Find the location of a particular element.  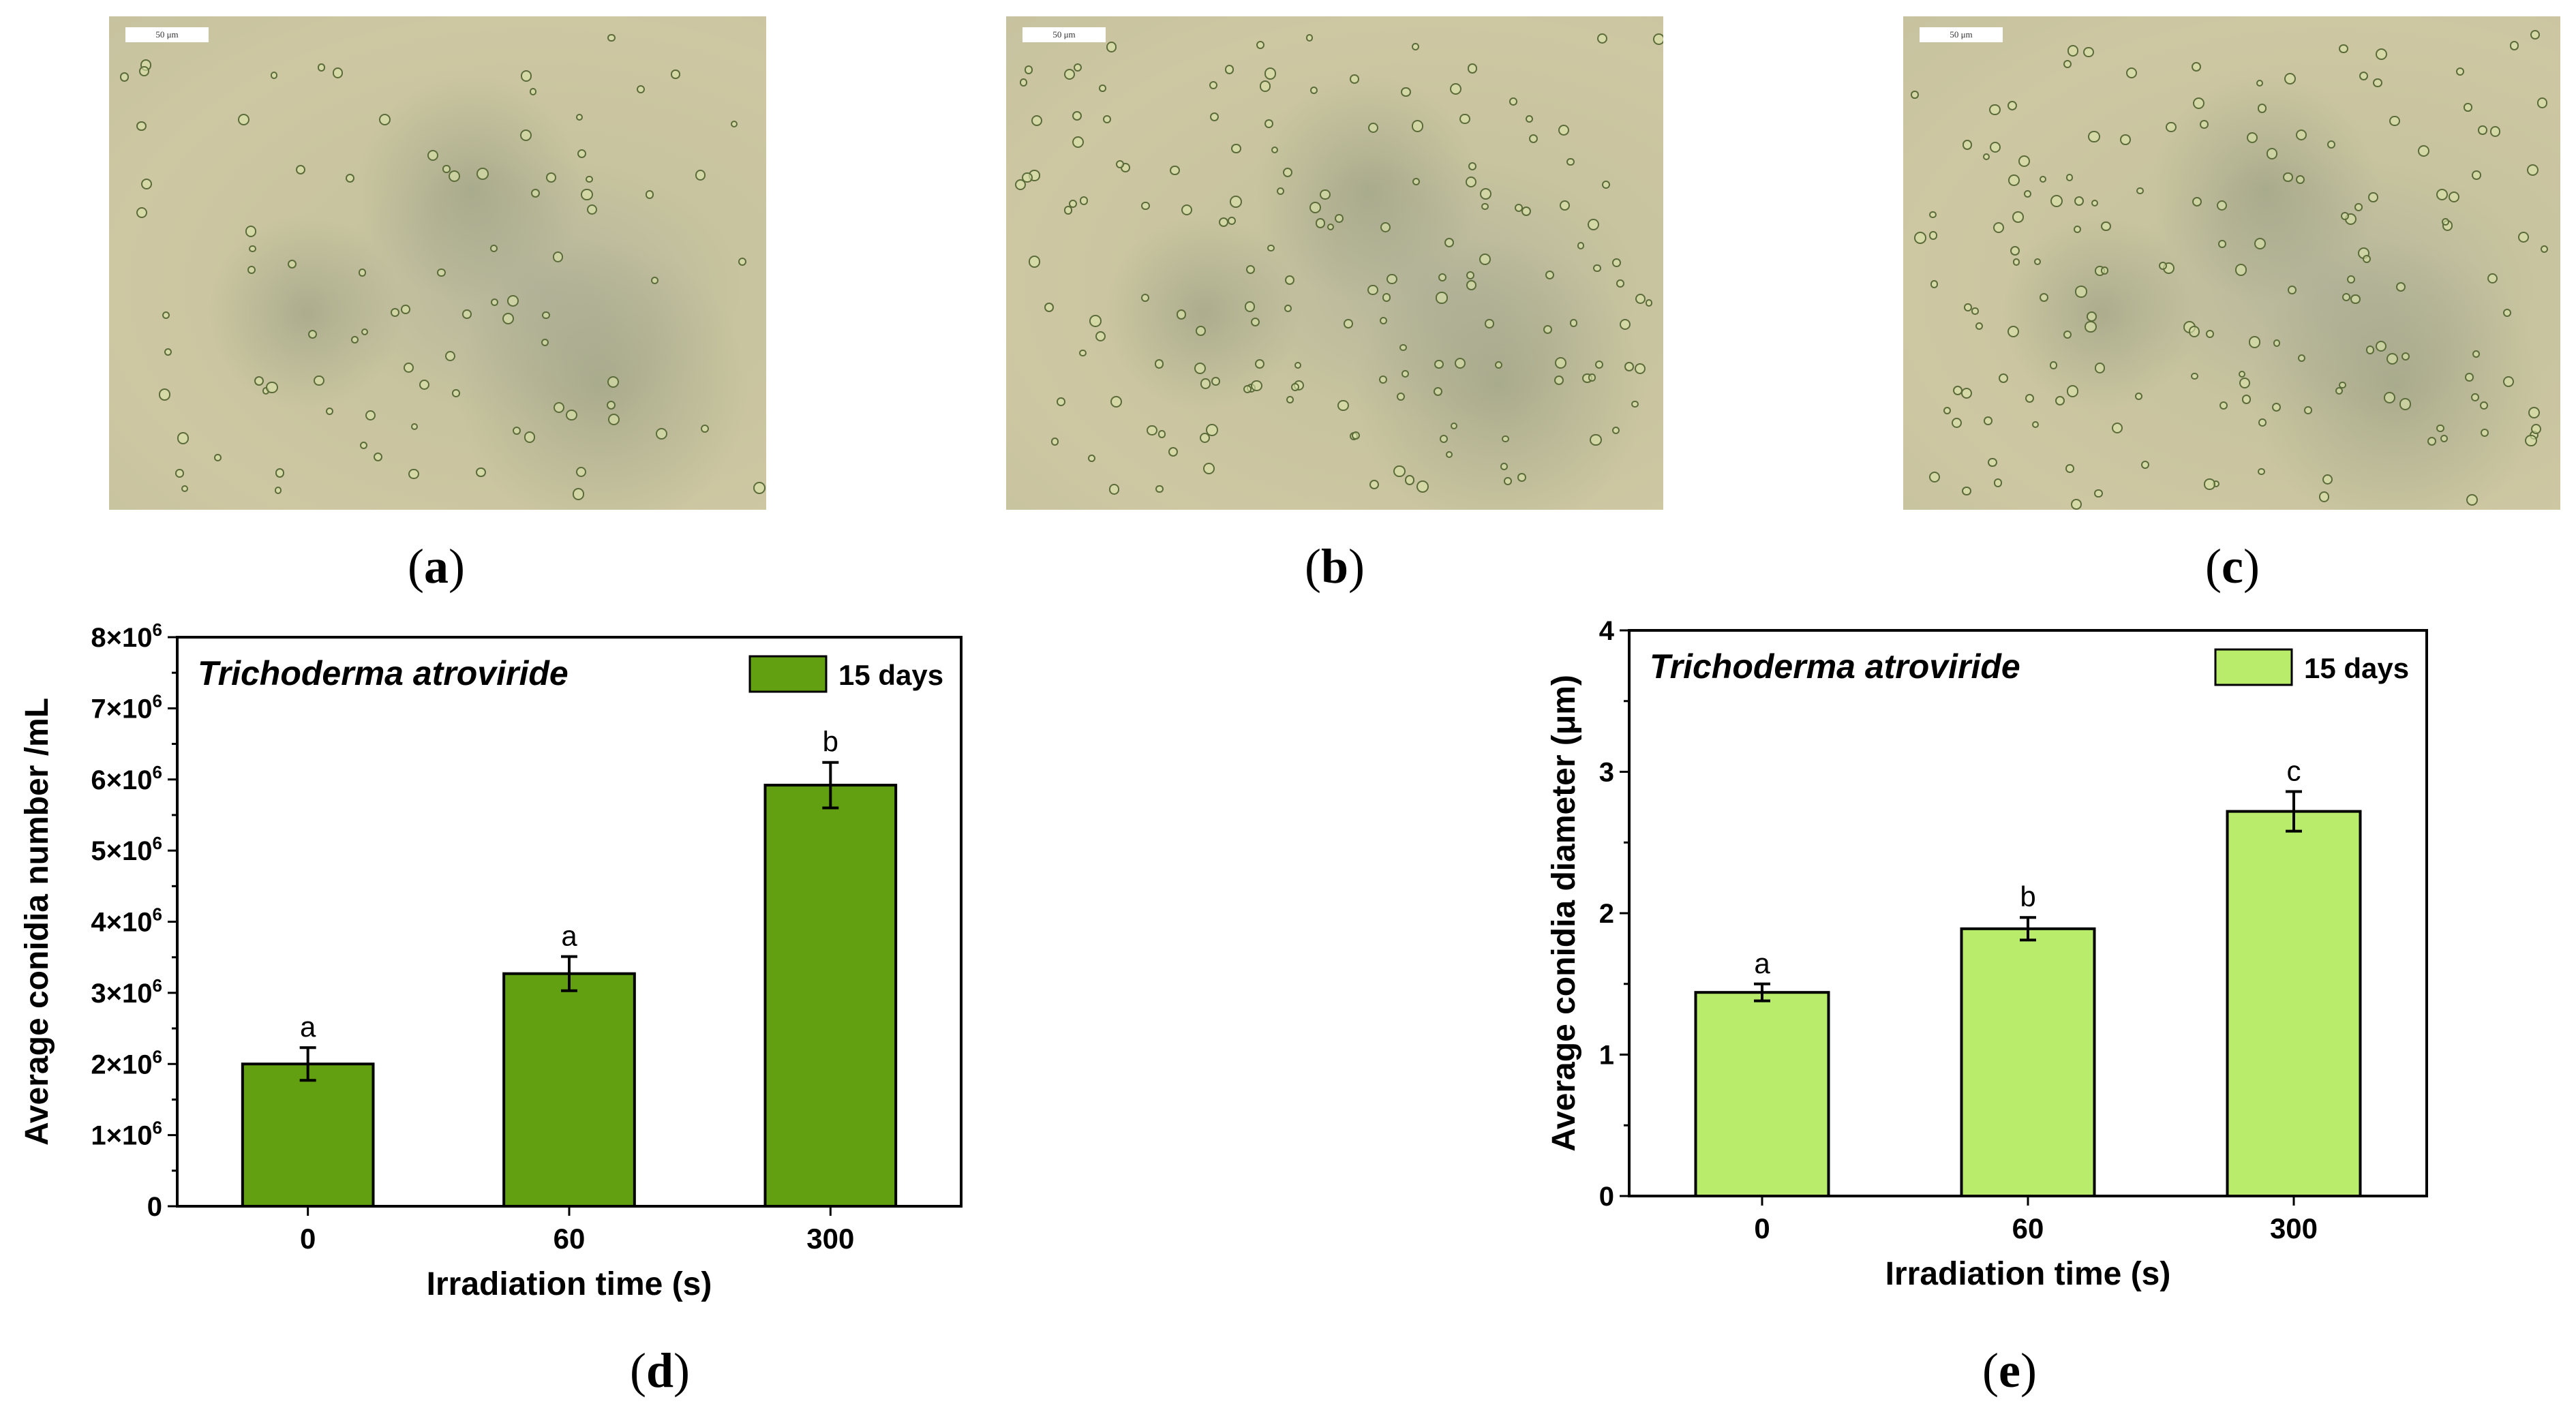

x-tick-label: 0 is located at coordinates (1762, 1228).